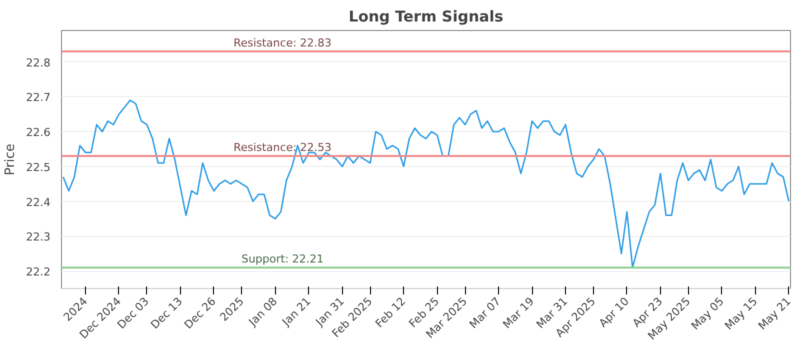 The image size is (800, 350). What do you see at coordinates (283, 43) in the screenshot?
I see `ref-line-label: Resistance: 22.83` at bounding box center [283, 43].